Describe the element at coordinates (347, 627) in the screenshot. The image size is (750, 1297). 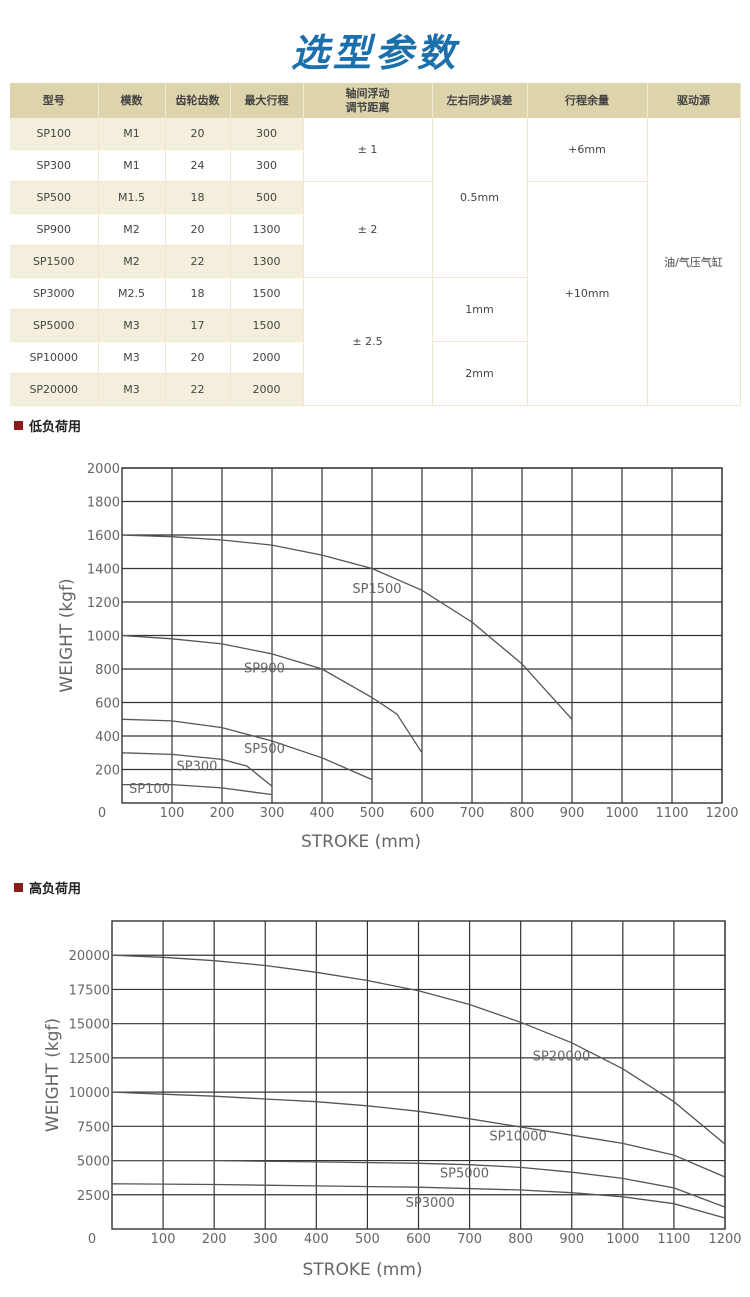
I see `series-line-sp1500` at that location.